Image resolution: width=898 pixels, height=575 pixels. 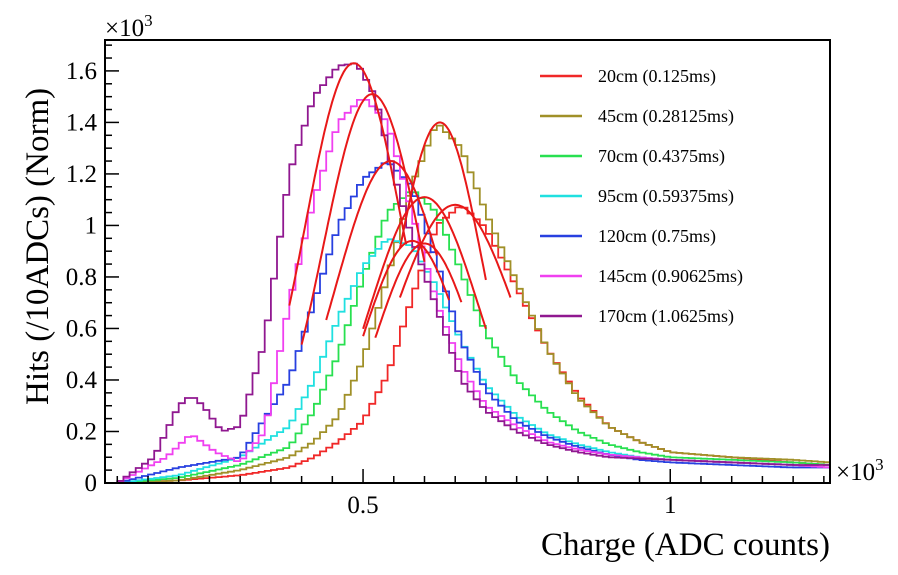 I want to click on fit-curve-20cm-0-125ms, so click(x=455, y=250).